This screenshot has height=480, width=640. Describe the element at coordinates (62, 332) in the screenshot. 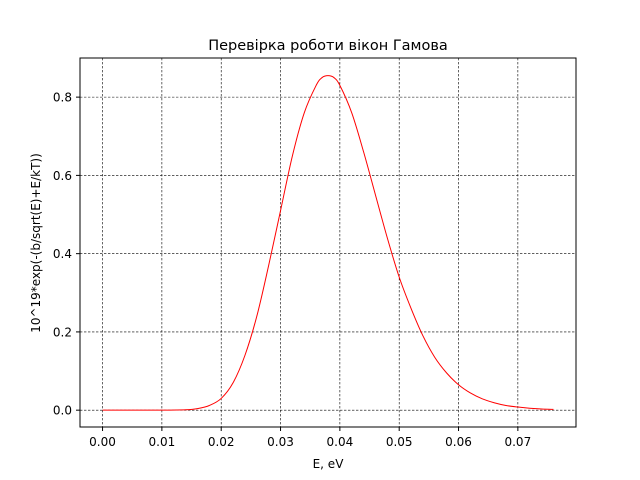

I see `y-tick-label: 0.2` at that location.